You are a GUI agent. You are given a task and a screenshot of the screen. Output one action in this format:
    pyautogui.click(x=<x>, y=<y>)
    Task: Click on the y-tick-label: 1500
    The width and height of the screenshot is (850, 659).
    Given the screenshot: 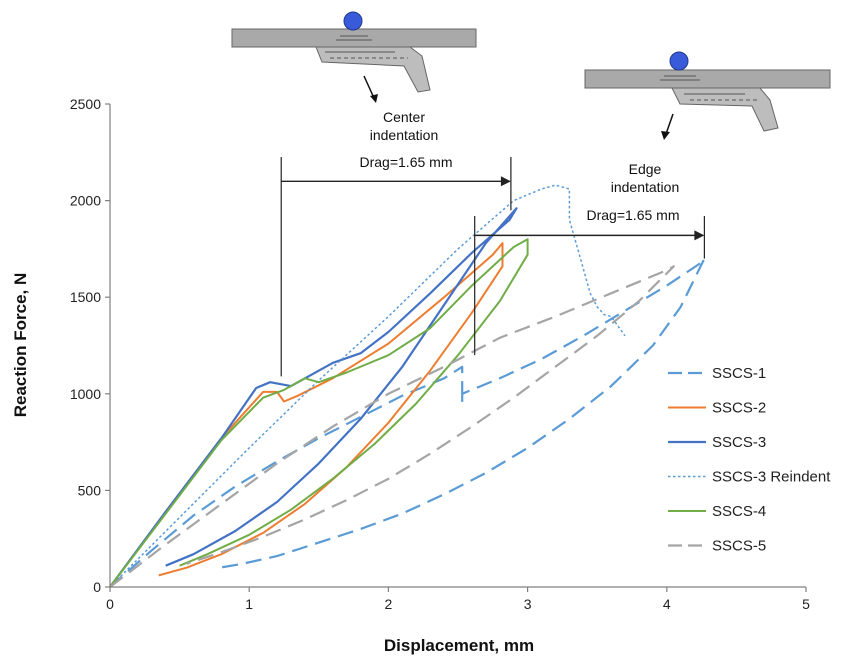 What is the action you would take?
    pyautogui.click(x=85, y=297)
    